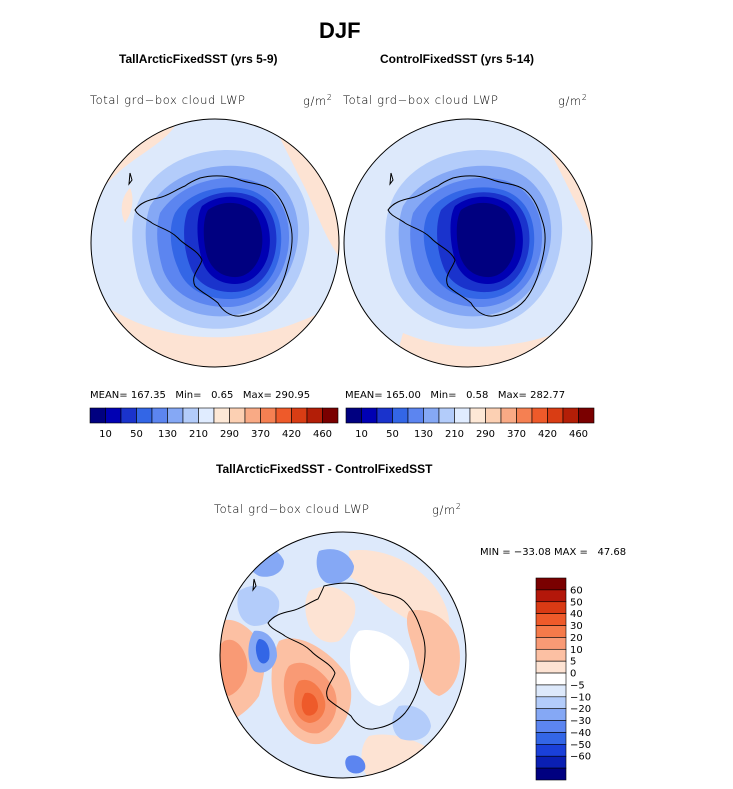  Describe the element at coordinates (340, 30) in the screenshot. I see `page-title: DJF` at that location.